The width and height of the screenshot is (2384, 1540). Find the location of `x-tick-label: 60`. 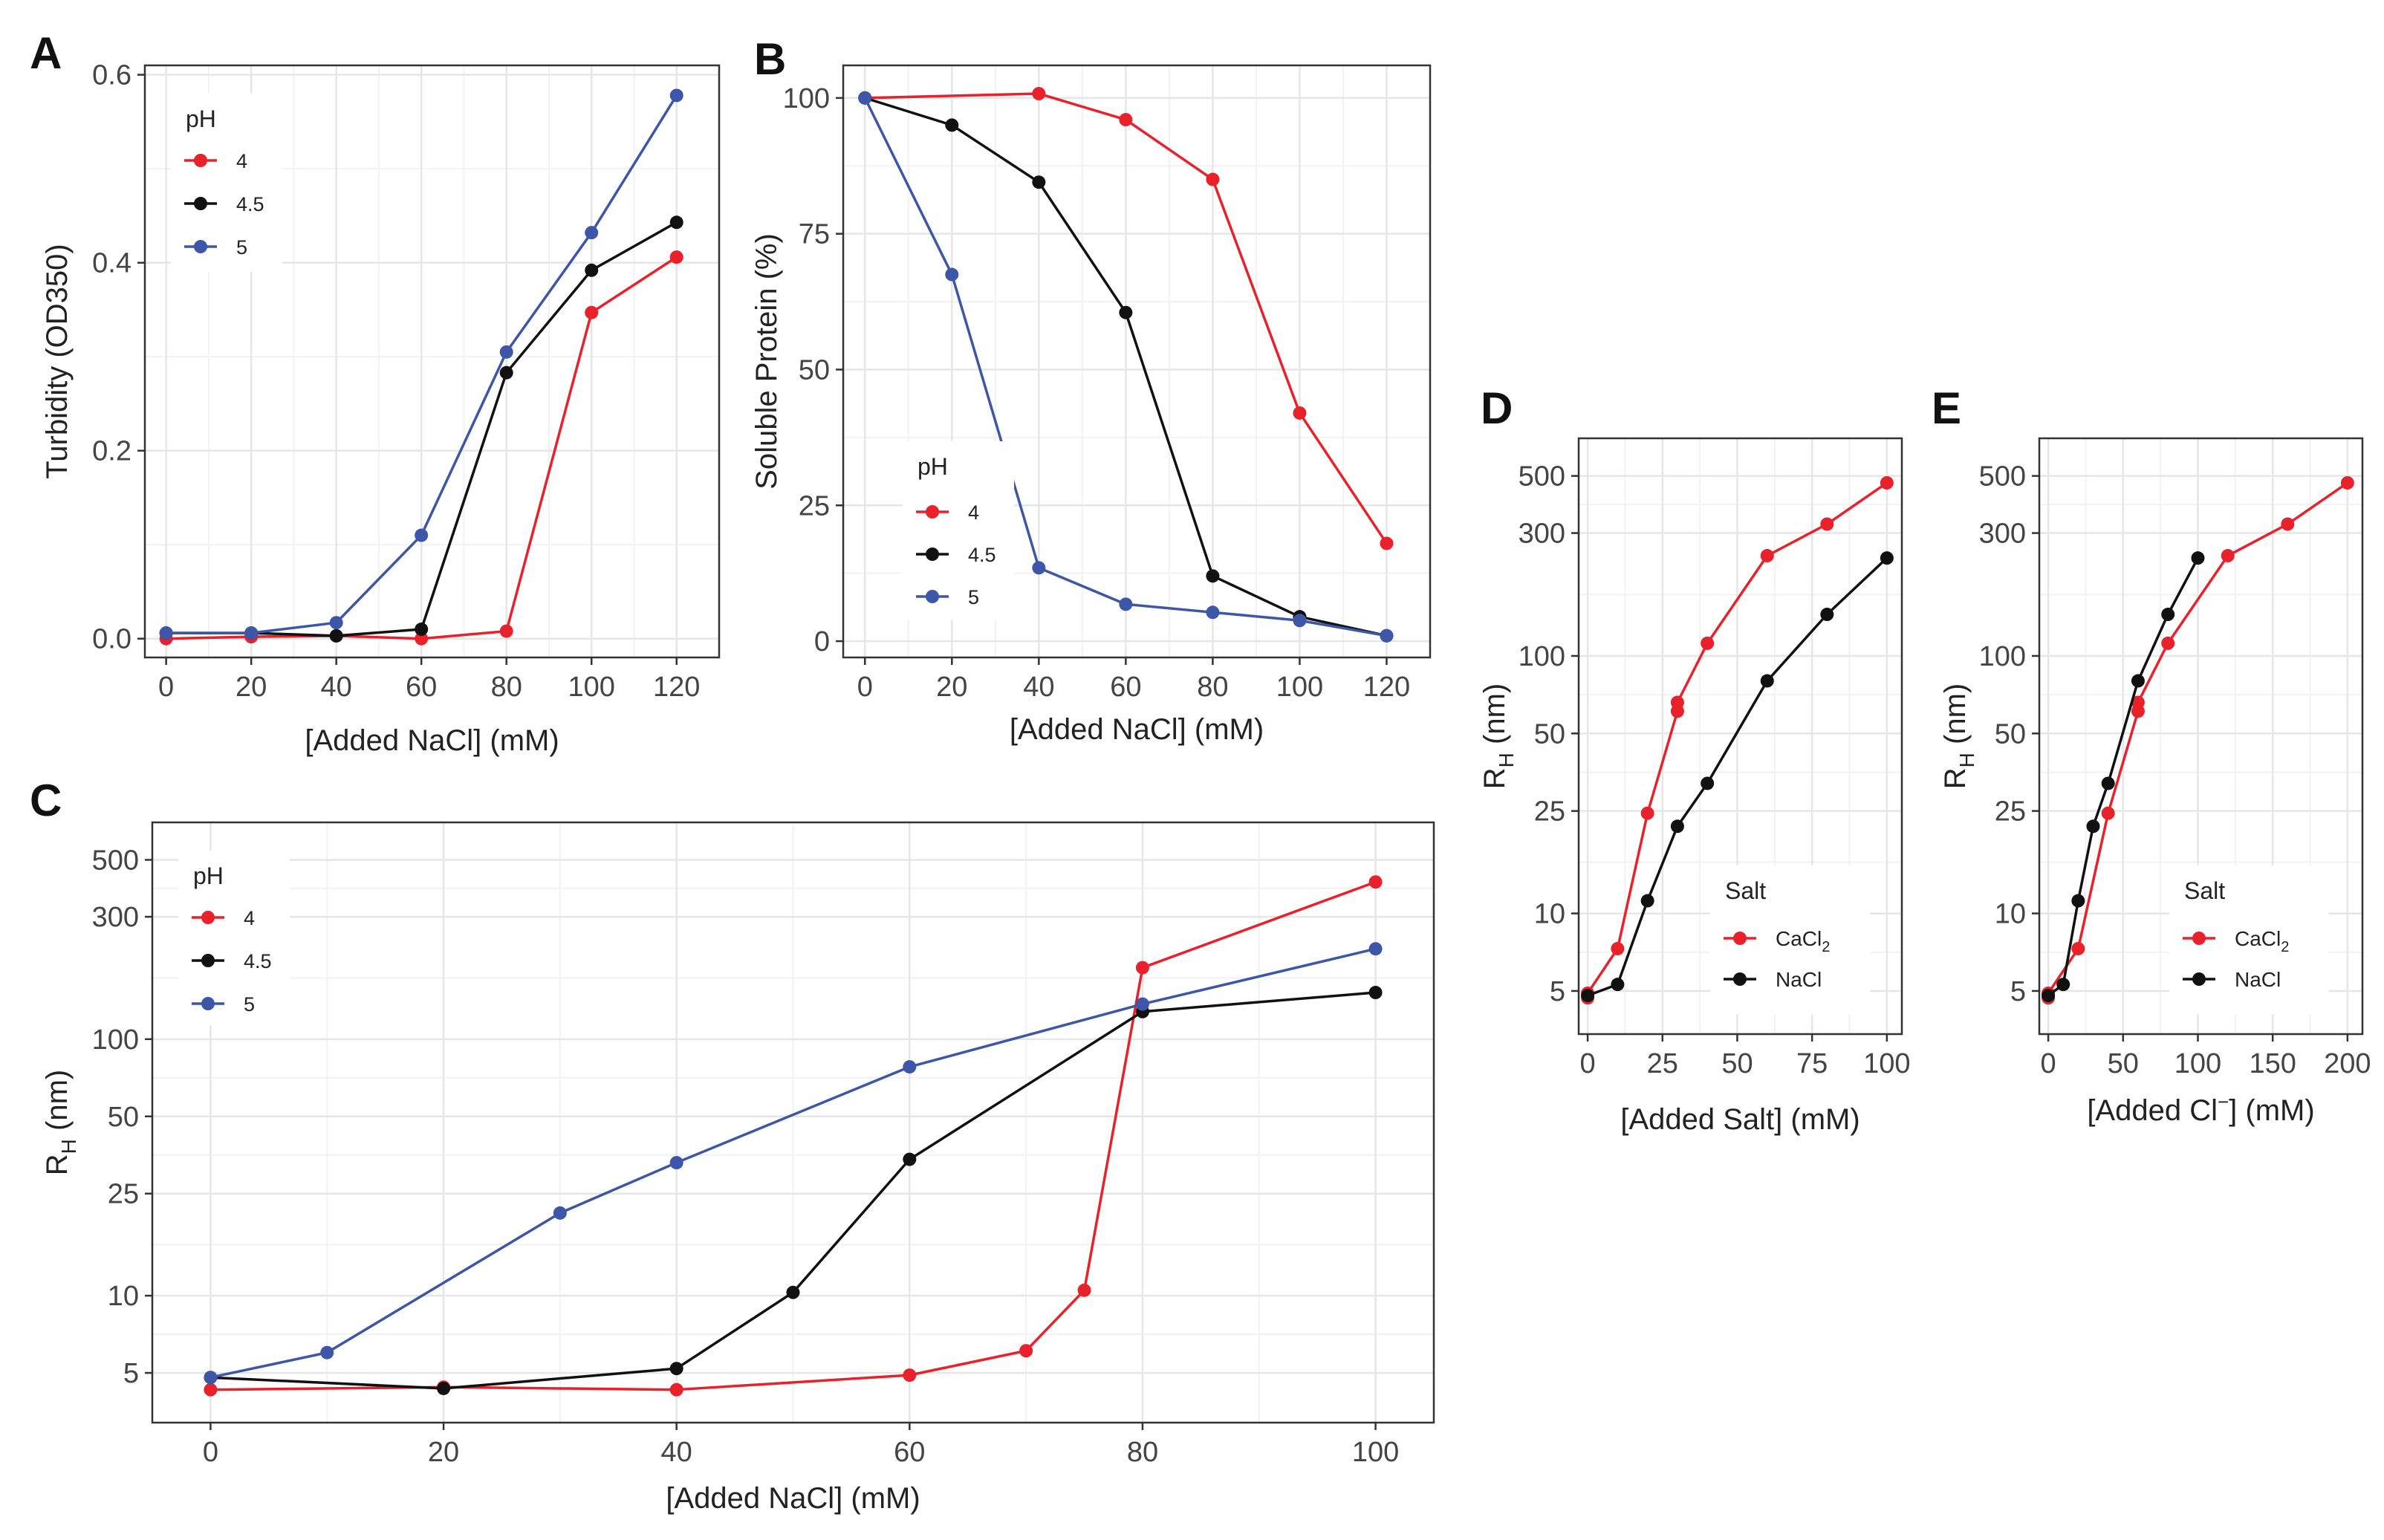

x-tick-label: 60 is located at coordinates (421, 687).